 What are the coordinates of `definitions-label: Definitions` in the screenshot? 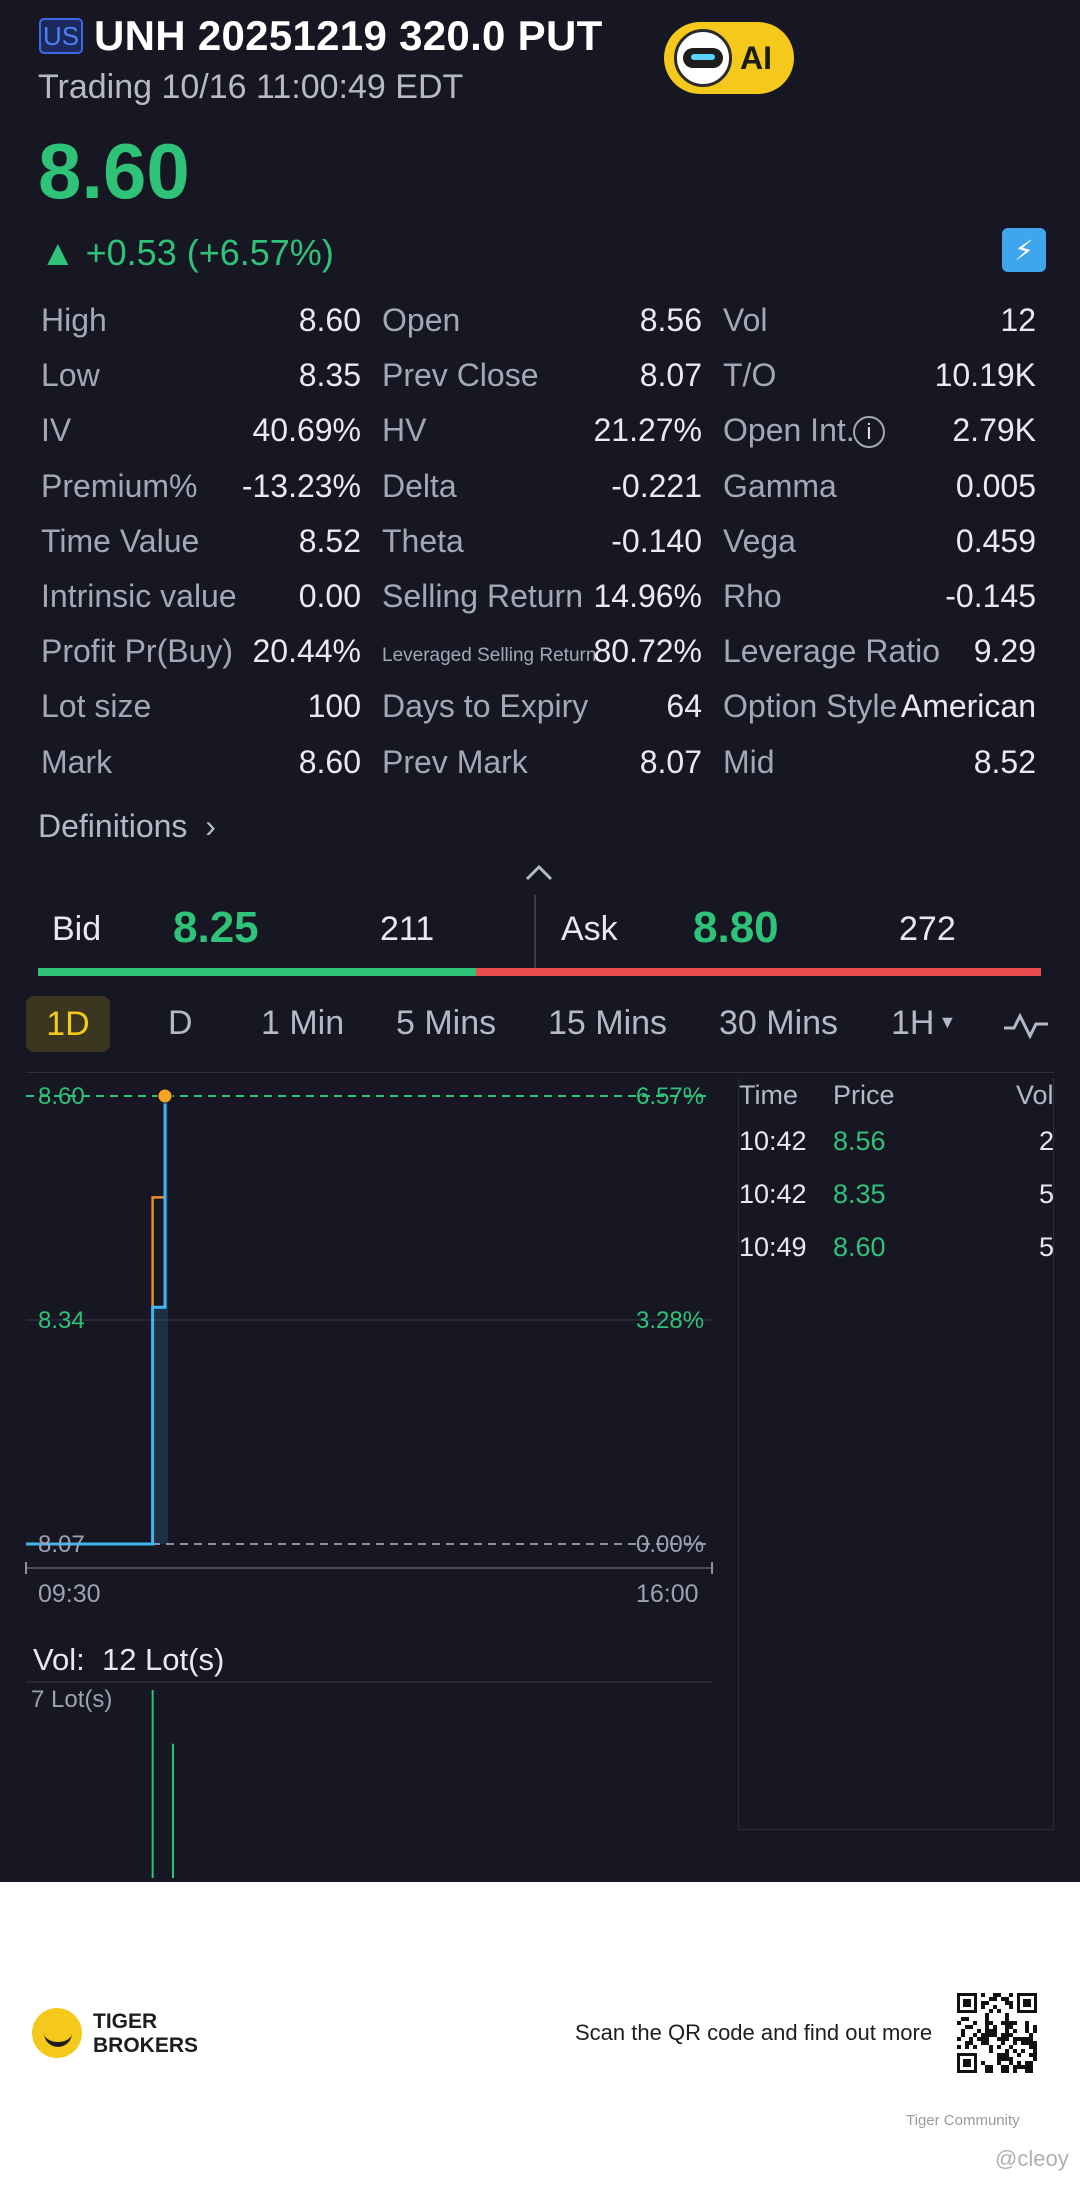 It's located at (113, 826).